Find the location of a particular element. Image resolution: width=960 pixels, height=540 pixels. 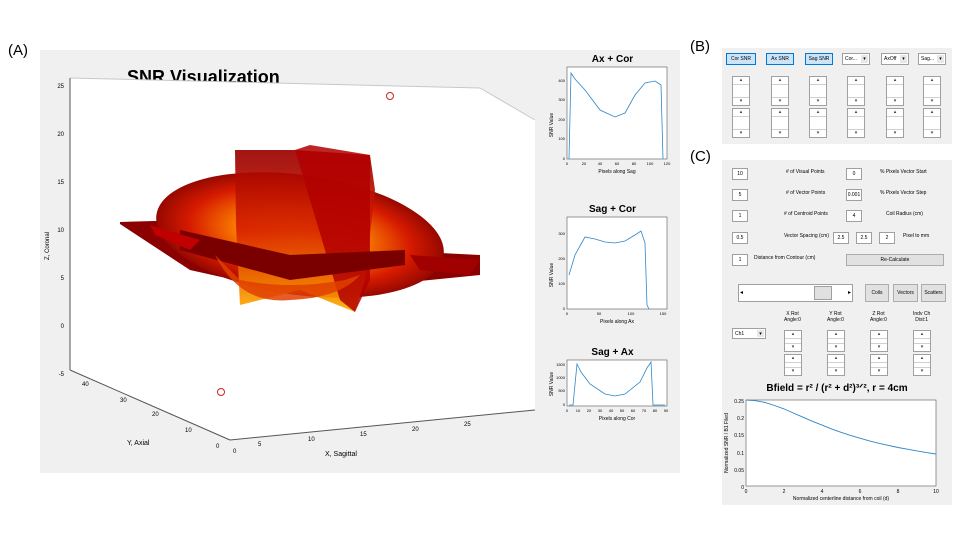

ax-snr-button: Ax SNR is located at coordinates (780, 59).